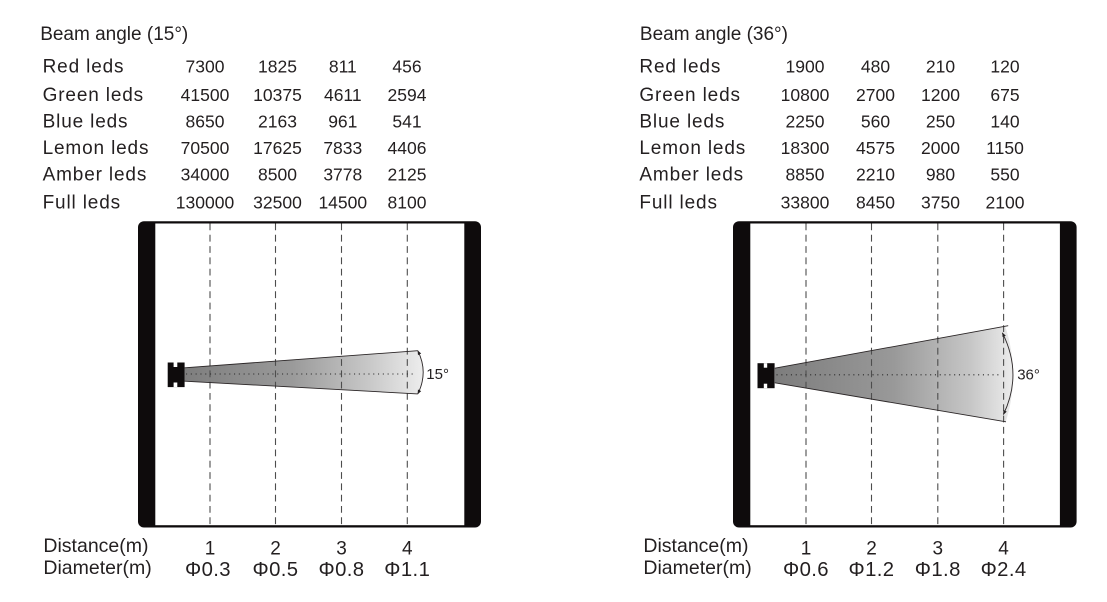 This screenshot has height=602, width=1107. I want to click on svg-text: 34000, so click(205, 175).